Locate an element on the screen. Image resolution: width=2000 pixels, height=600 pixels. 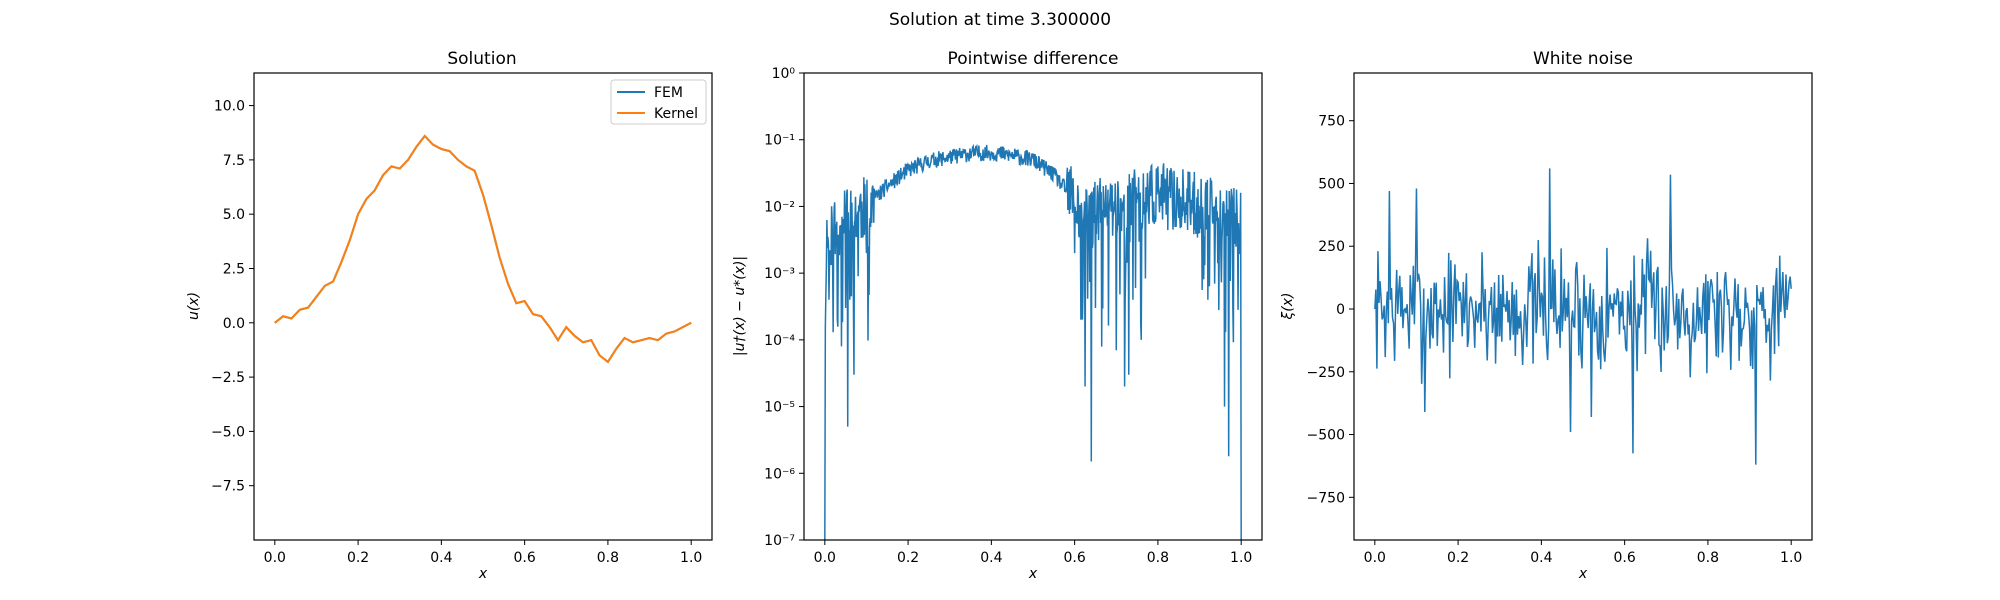
y-tick-label: −500 is located at coordinates (1326, 436).